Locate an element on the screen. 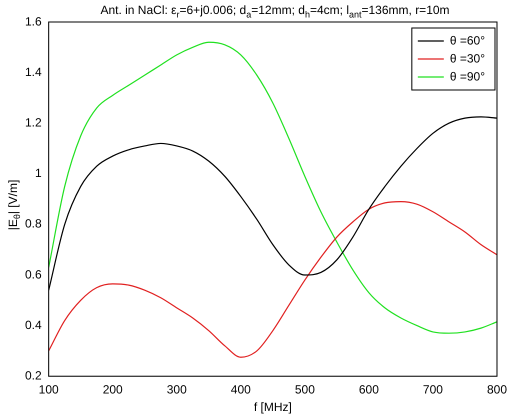 The height and width of the screenshot is (415, 510). x-tick-label: 800 is located at coordinates (497, 389).